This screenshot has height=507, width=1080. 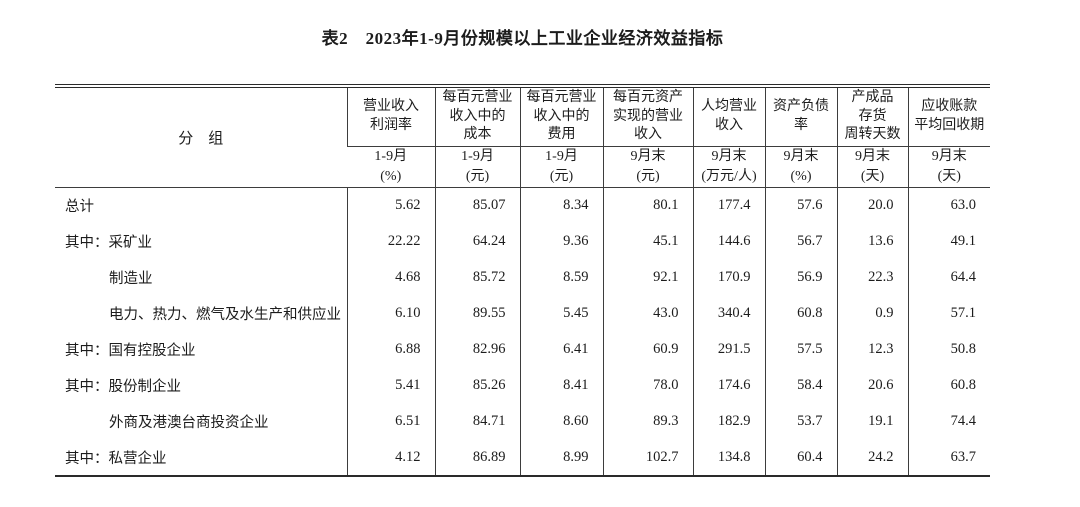 I want to click on column-header-7: 应收账款 平均回收期, so click(x=948, y=116).